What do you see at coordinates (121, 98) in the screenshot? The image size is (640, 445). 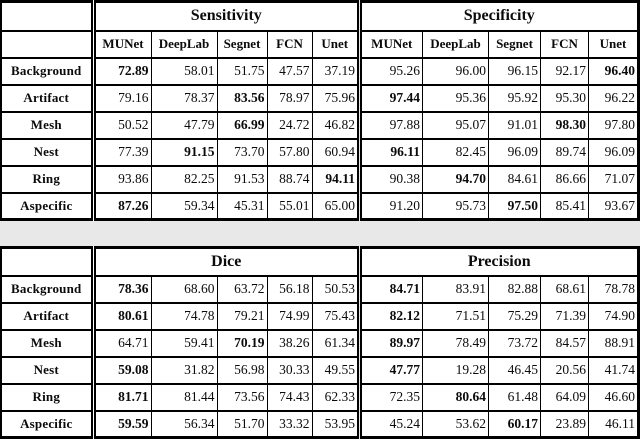 I see `value-cell: 79.16` at bounding box center [121, 98].